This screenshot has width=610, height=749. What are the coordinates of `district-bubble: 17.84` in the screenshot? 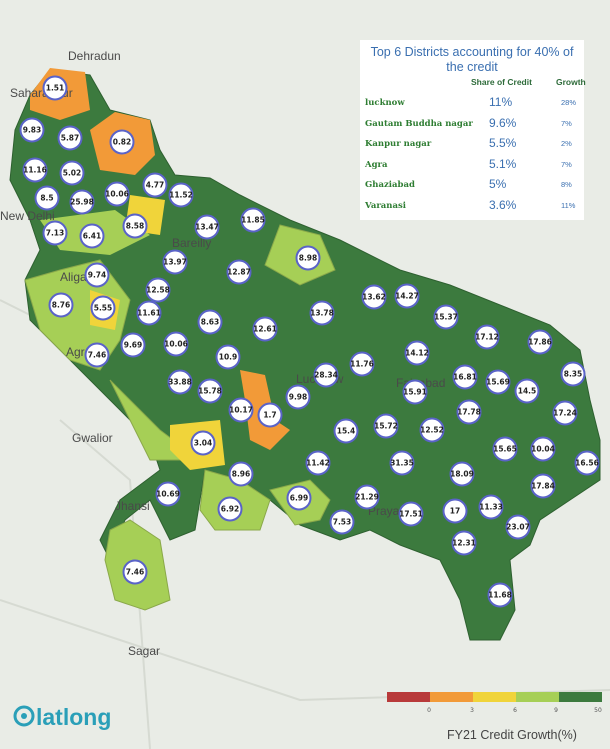 It's located at (543, 486).